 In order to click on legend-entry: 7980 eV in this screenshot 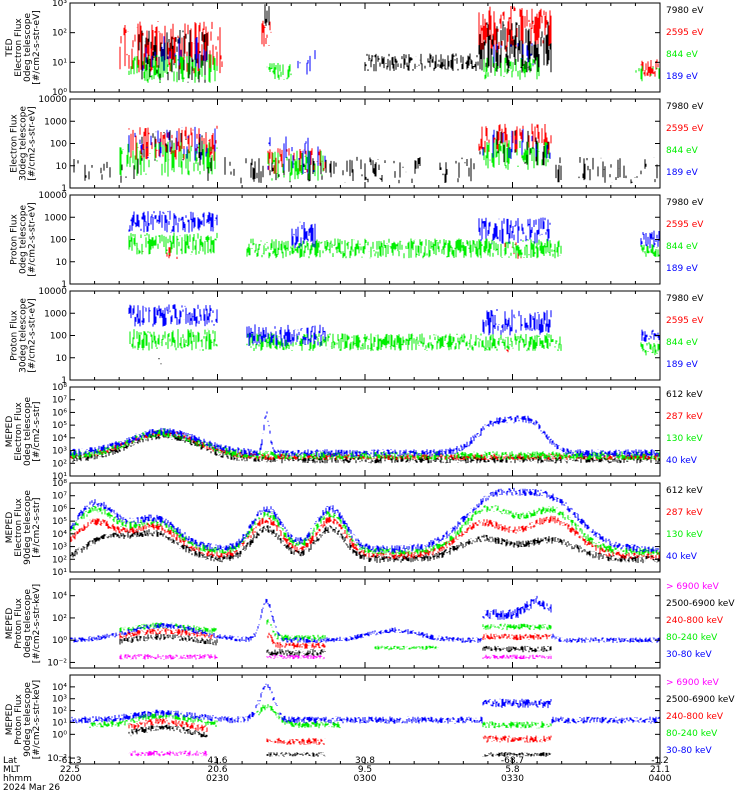, I will do `click(685, 299)`.